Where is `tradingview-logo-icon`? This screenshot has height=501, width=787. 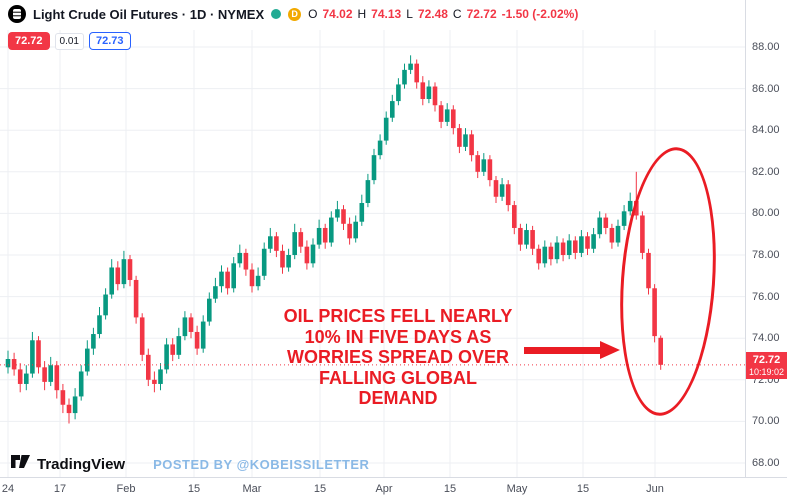
tradingview-logo-icon is located at coordinates (20, 464).